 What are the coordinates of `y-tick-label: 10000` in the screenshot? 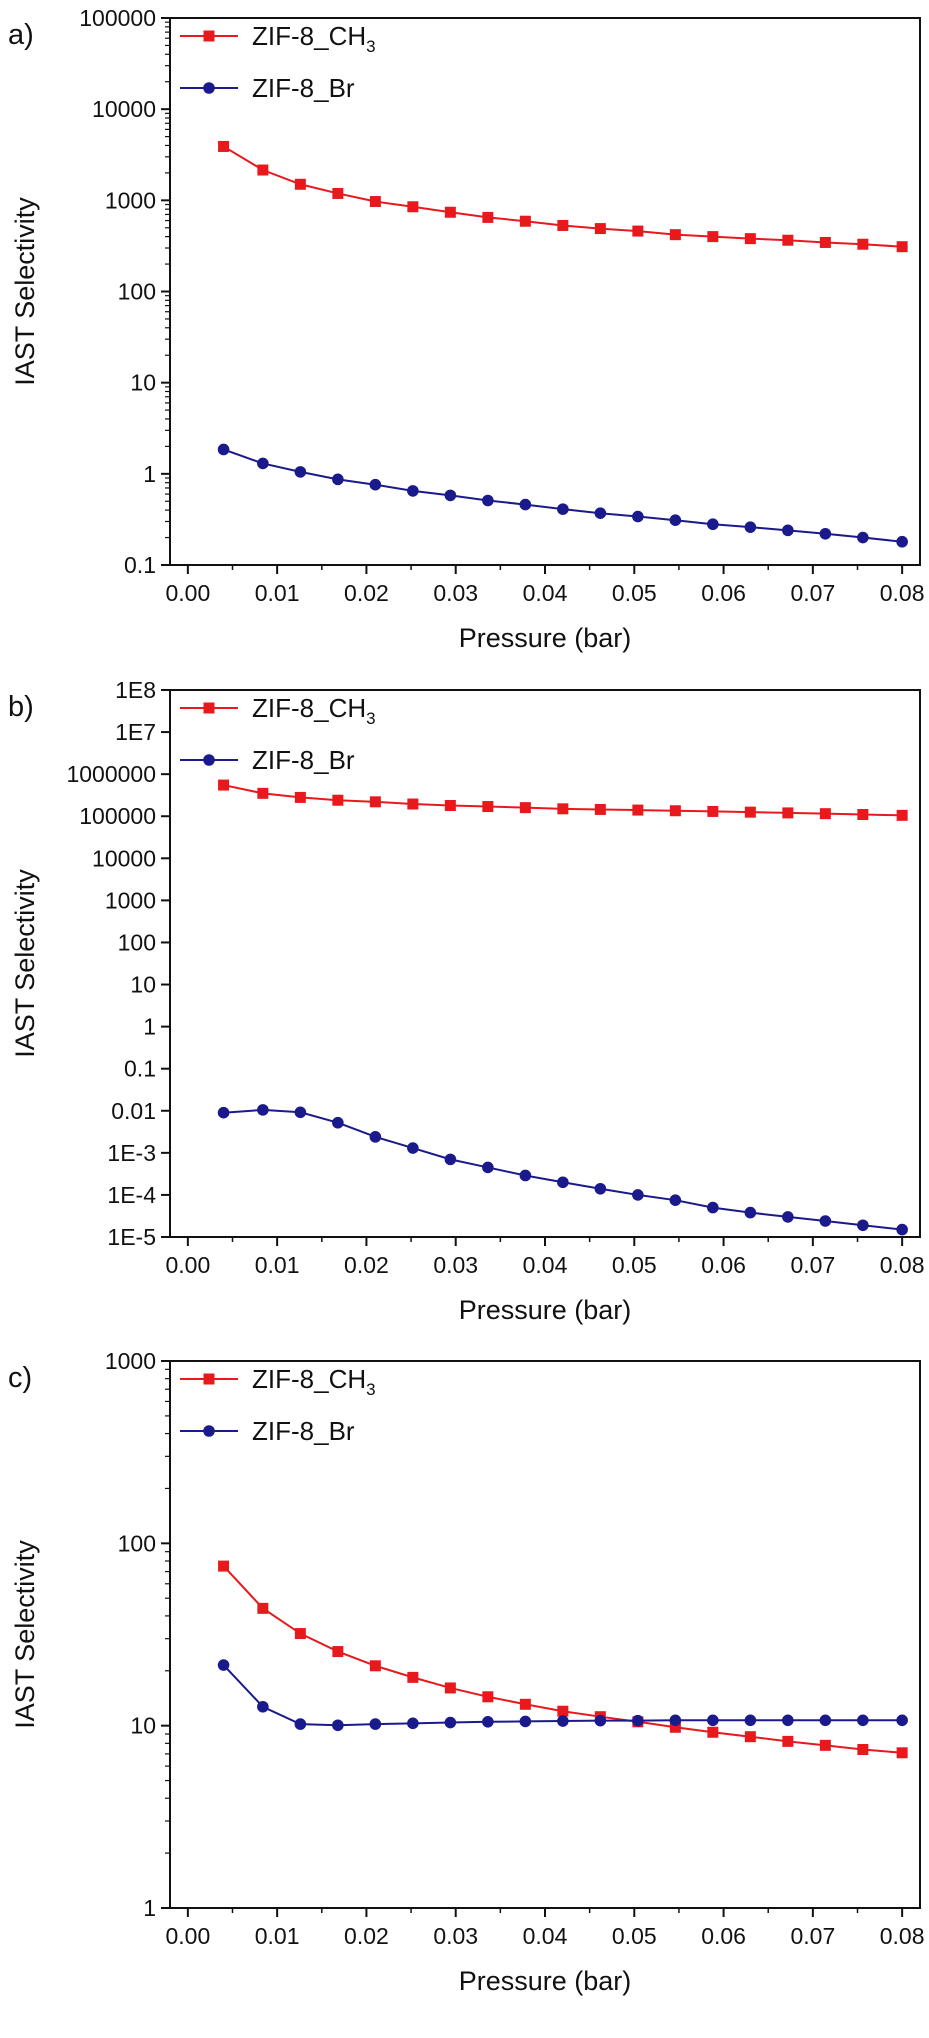 It's located at (124, 109).